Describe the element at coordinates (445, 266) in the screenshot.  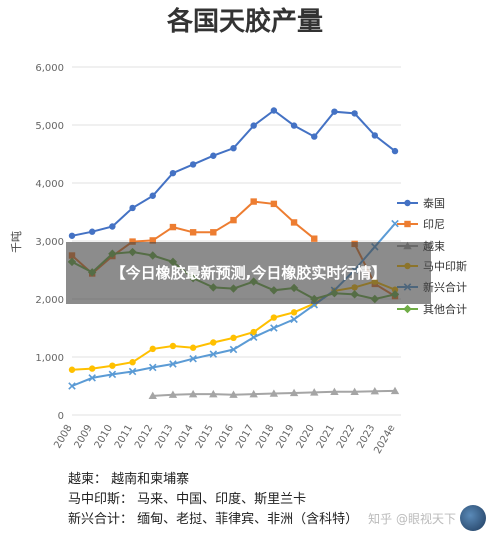
I see `legend-label: 马中印斯` at that location.